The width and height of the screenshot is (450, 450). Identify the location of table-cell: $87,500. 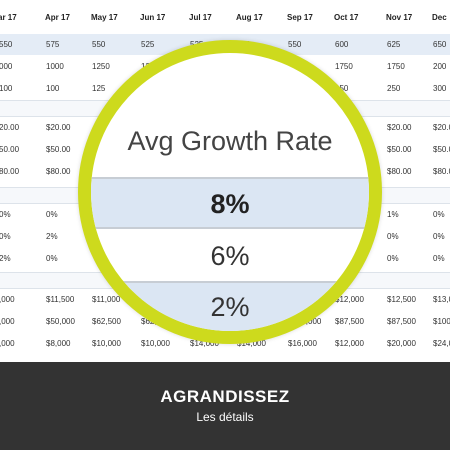
(401, 321).